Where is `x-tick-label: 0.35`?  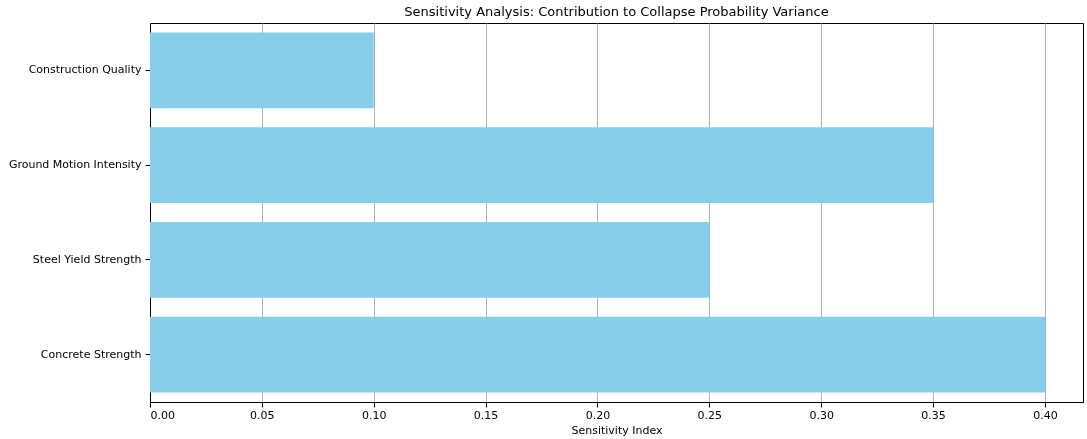
x-tick-label: 0.35 is located at coordinates (933, 415).